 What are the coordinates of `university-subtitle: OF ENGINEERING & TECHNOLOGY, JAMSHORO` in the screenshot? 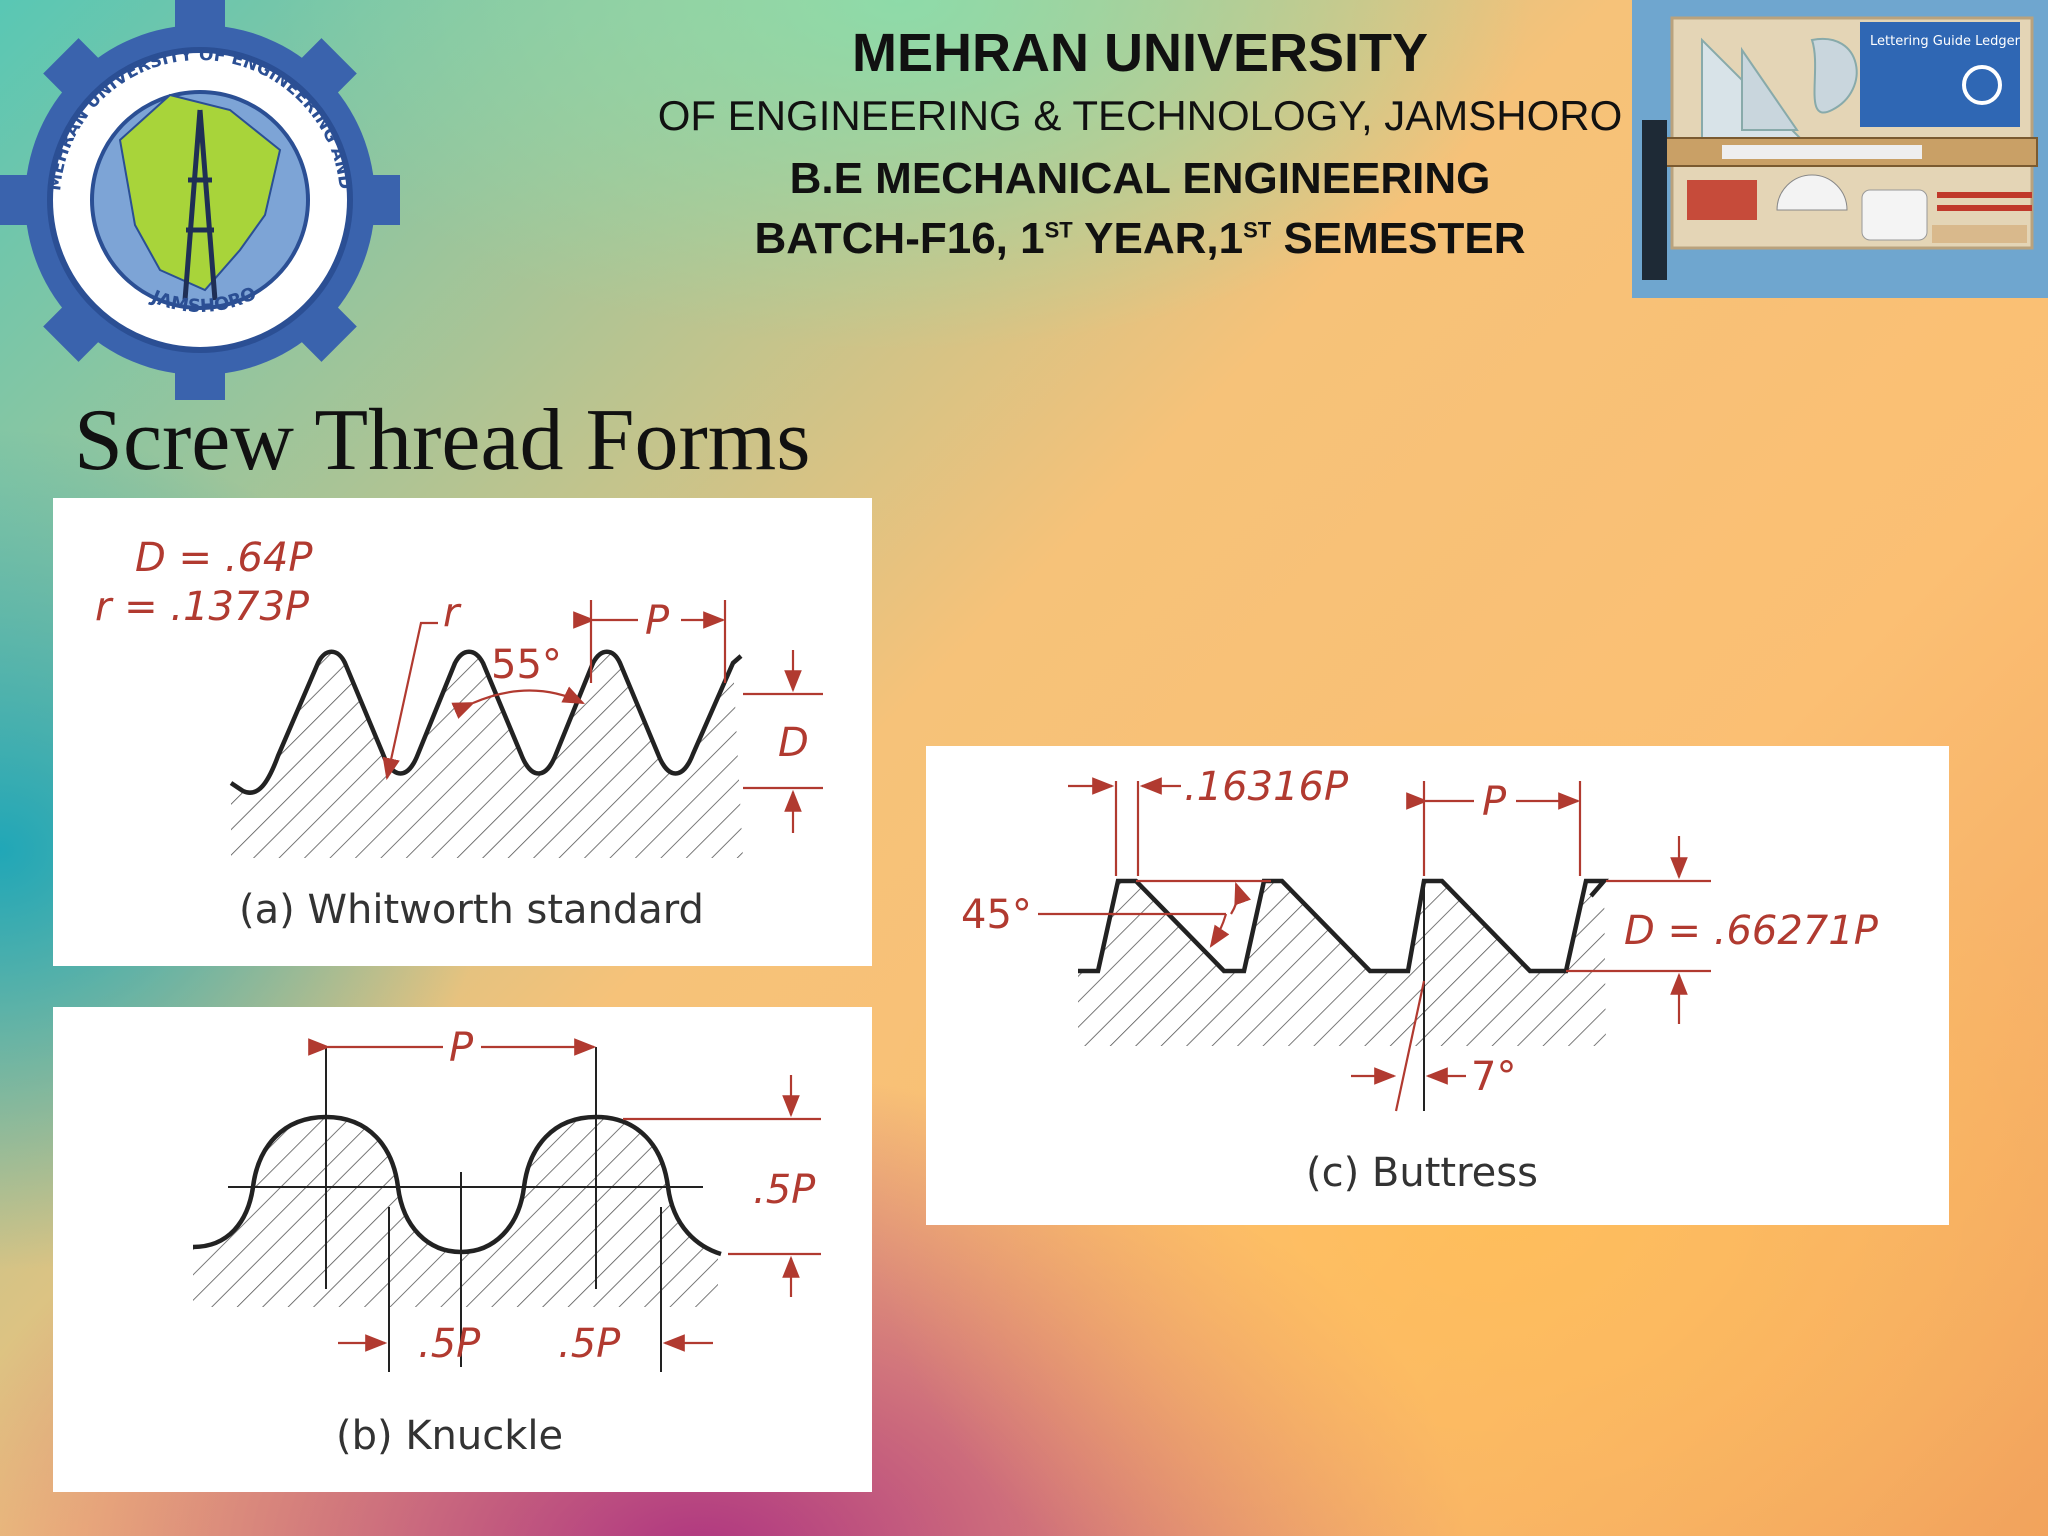 It's located at (1140, 115).